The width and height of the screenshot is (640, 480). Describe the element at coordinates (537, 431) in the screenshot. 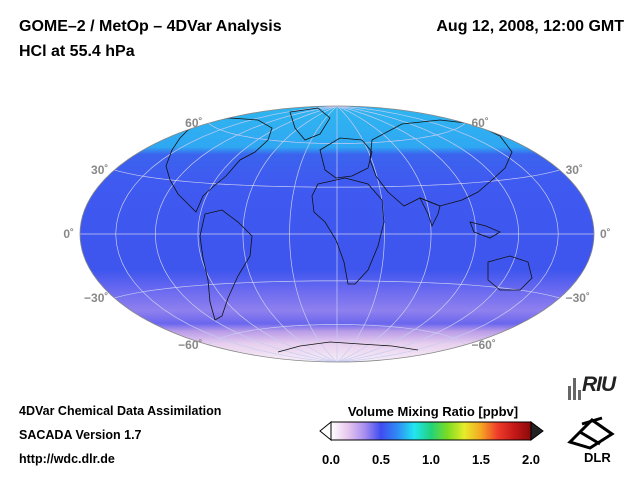

I see `colorbar-max-arrow` at that location.